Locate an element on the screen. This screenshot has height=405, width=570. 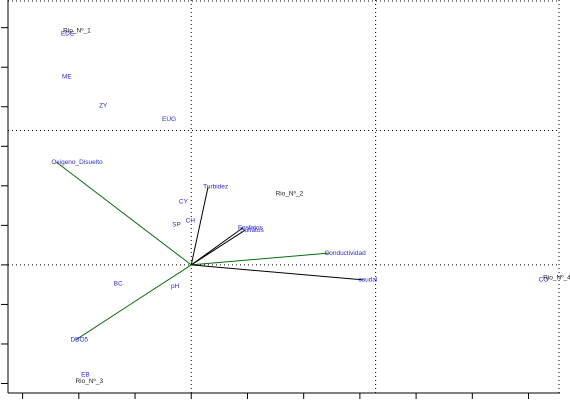
species-label: EUG is located at coordinates (169, 119).